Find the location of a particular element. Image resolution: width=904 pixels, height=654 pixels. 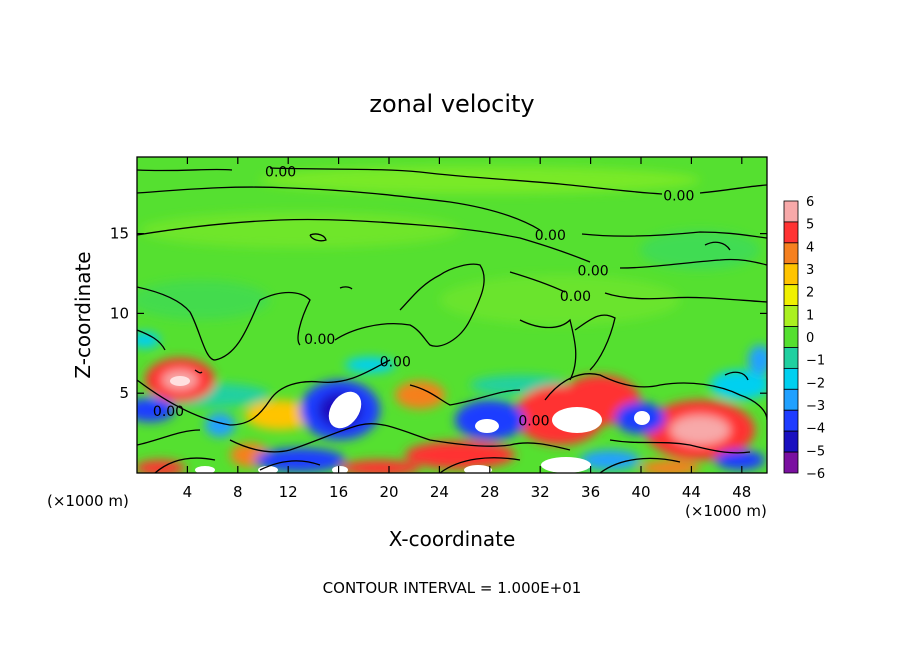

x-unit-label-right: (×1000 m) is located at coordinates (726, 511).